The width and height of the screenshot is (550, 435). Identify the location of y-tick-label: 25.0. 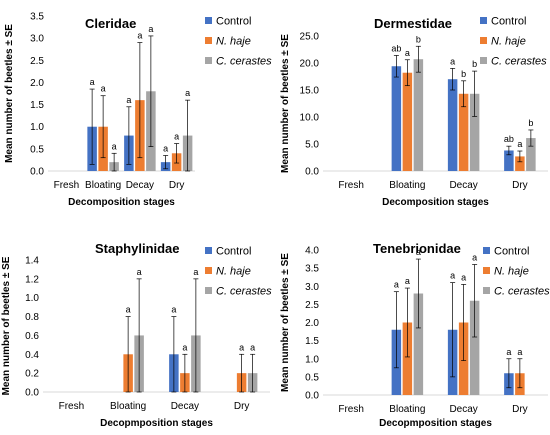
(310, 37).